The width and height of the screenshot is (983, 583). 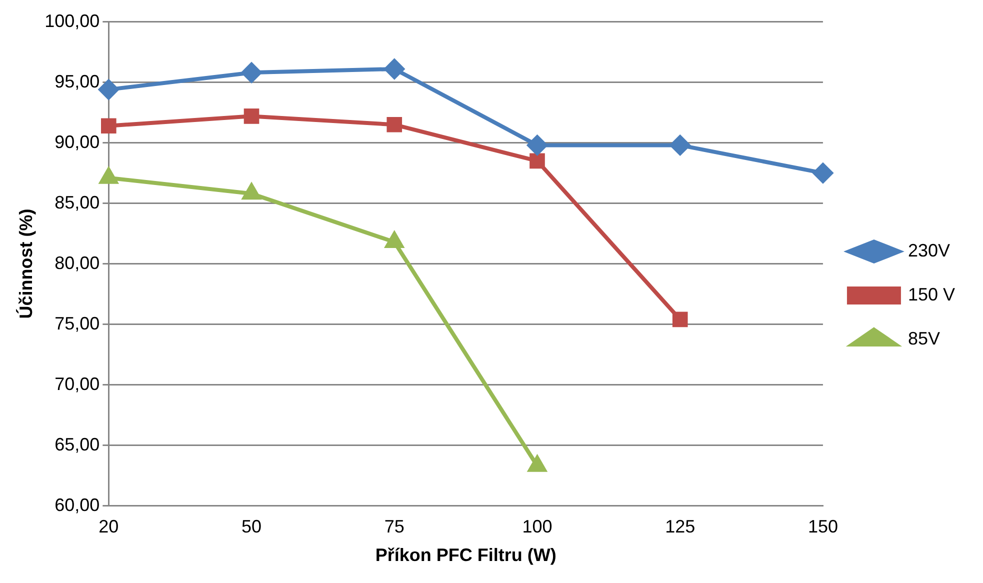 I want to click on y-tick-label: 100,00, so click(x=72, y=20).